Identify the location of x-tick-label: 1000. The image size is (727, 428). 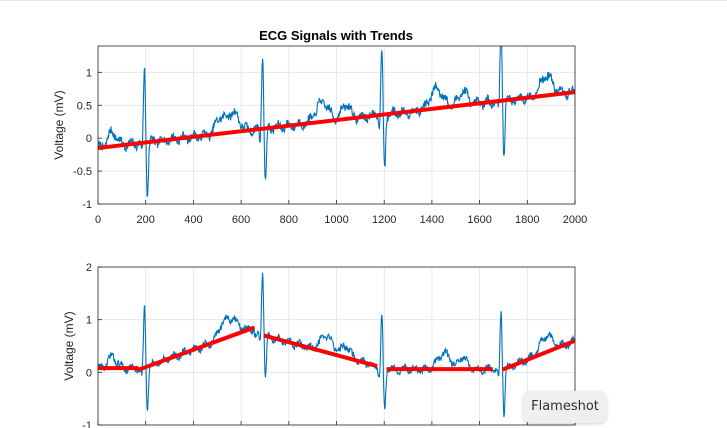
(336, 220).